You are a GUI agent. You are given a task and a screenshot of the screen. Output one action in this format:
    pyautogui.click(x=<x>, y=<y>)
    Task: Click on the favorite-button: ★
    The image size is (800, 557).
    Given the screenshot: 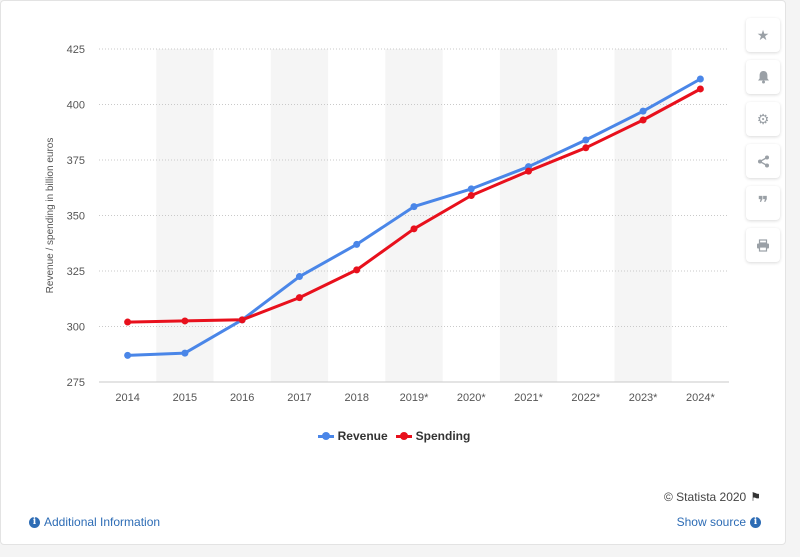 What is the action you would take?
    pyautogui.click(x=763, y=35)
    